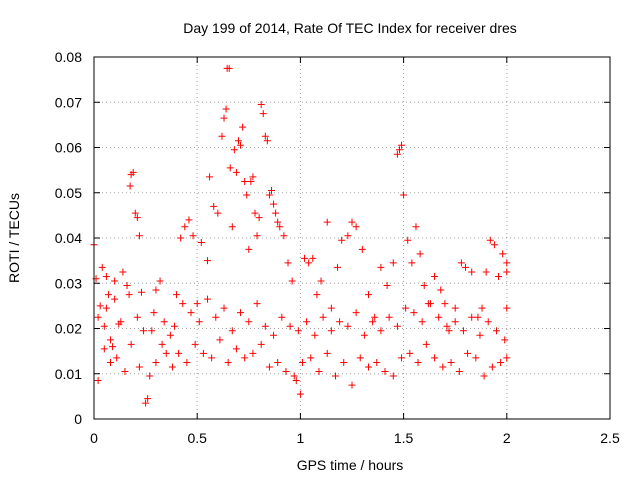 This screenshot has width=640, height=480. What do you see at coordinates (404, 438) in the screenshot?
I see `x-tick-label: 1.5` at bounding box center [404, 438].